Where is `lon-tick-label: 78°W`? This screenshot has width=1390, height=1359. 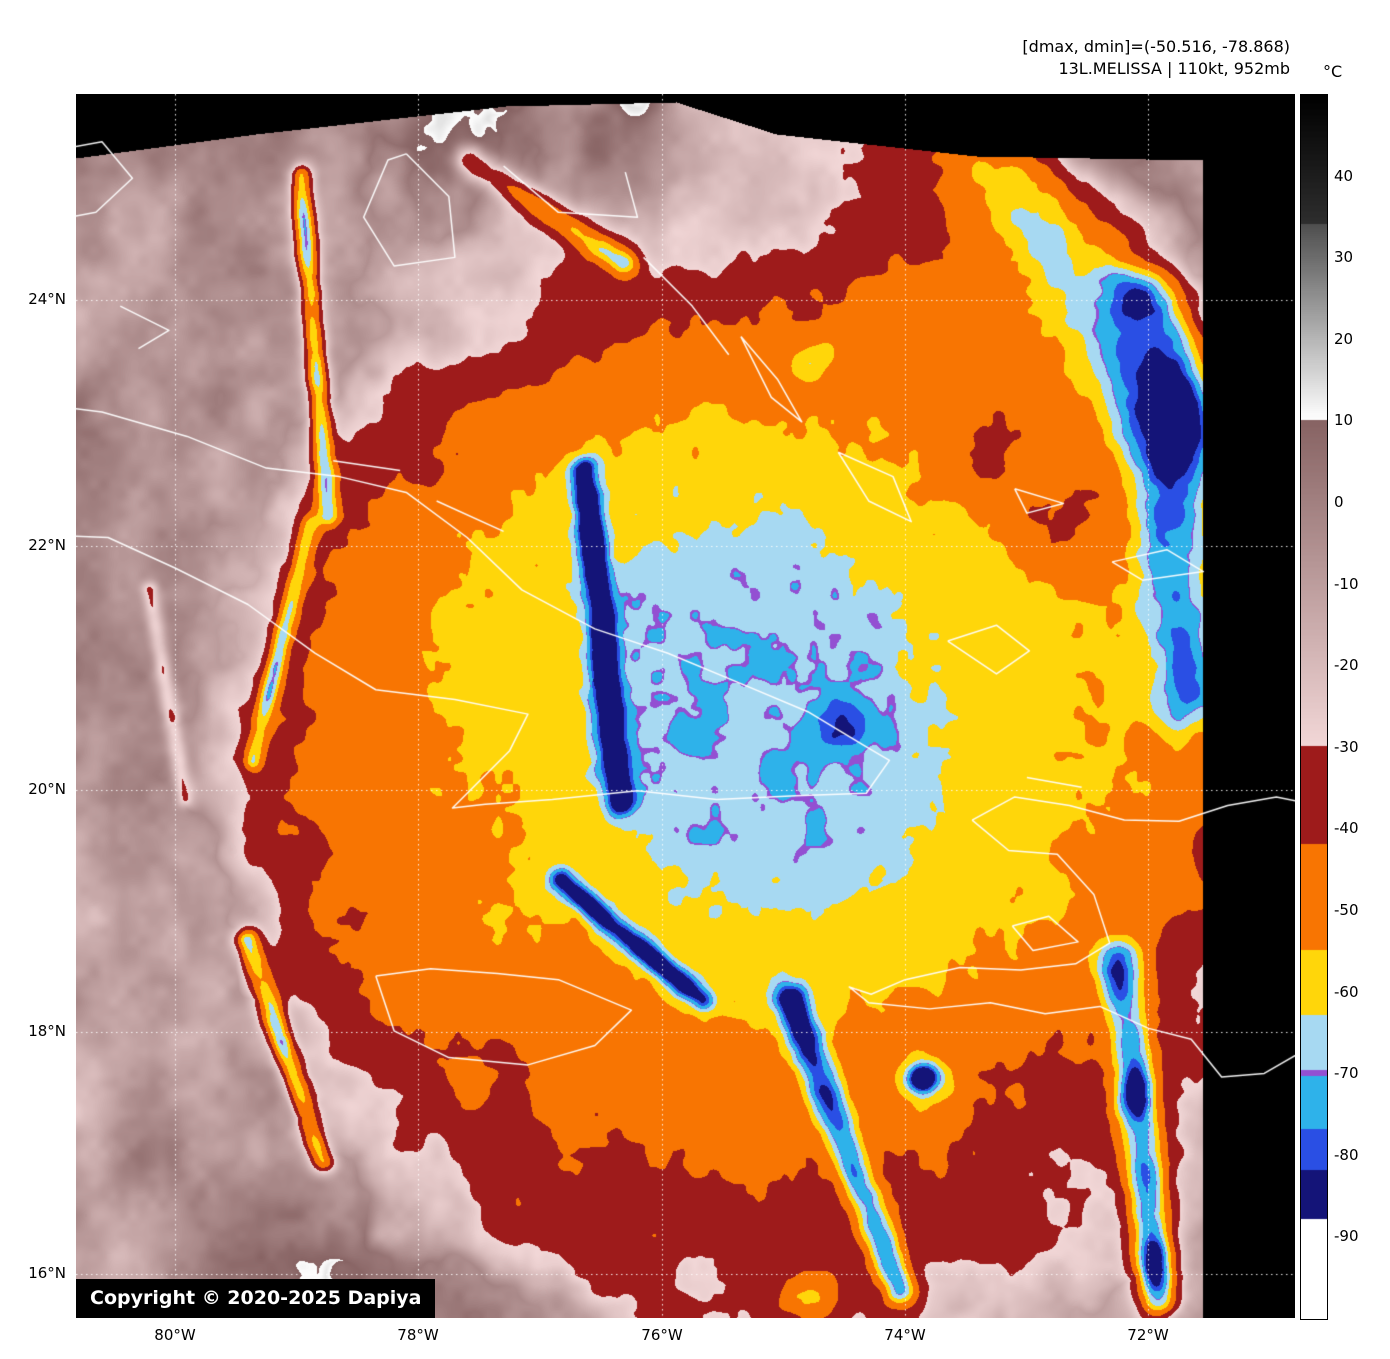 lon-tick-label: 78°W is located at coordinates (418, 1335).